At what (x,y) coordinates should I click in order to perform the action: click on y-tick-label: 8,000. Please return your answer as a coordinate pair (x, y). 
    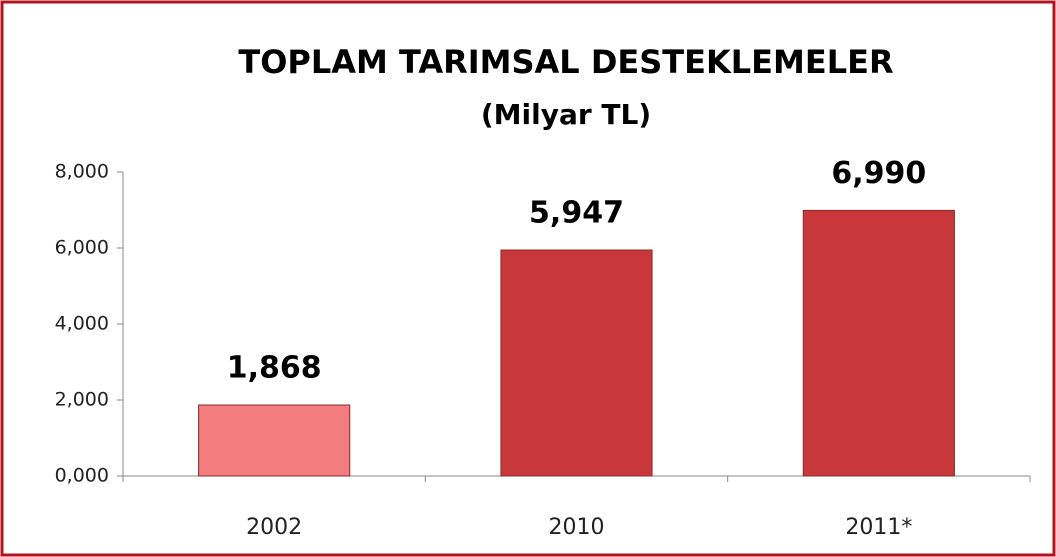
    Looking at the image, I should click on (82, 172).